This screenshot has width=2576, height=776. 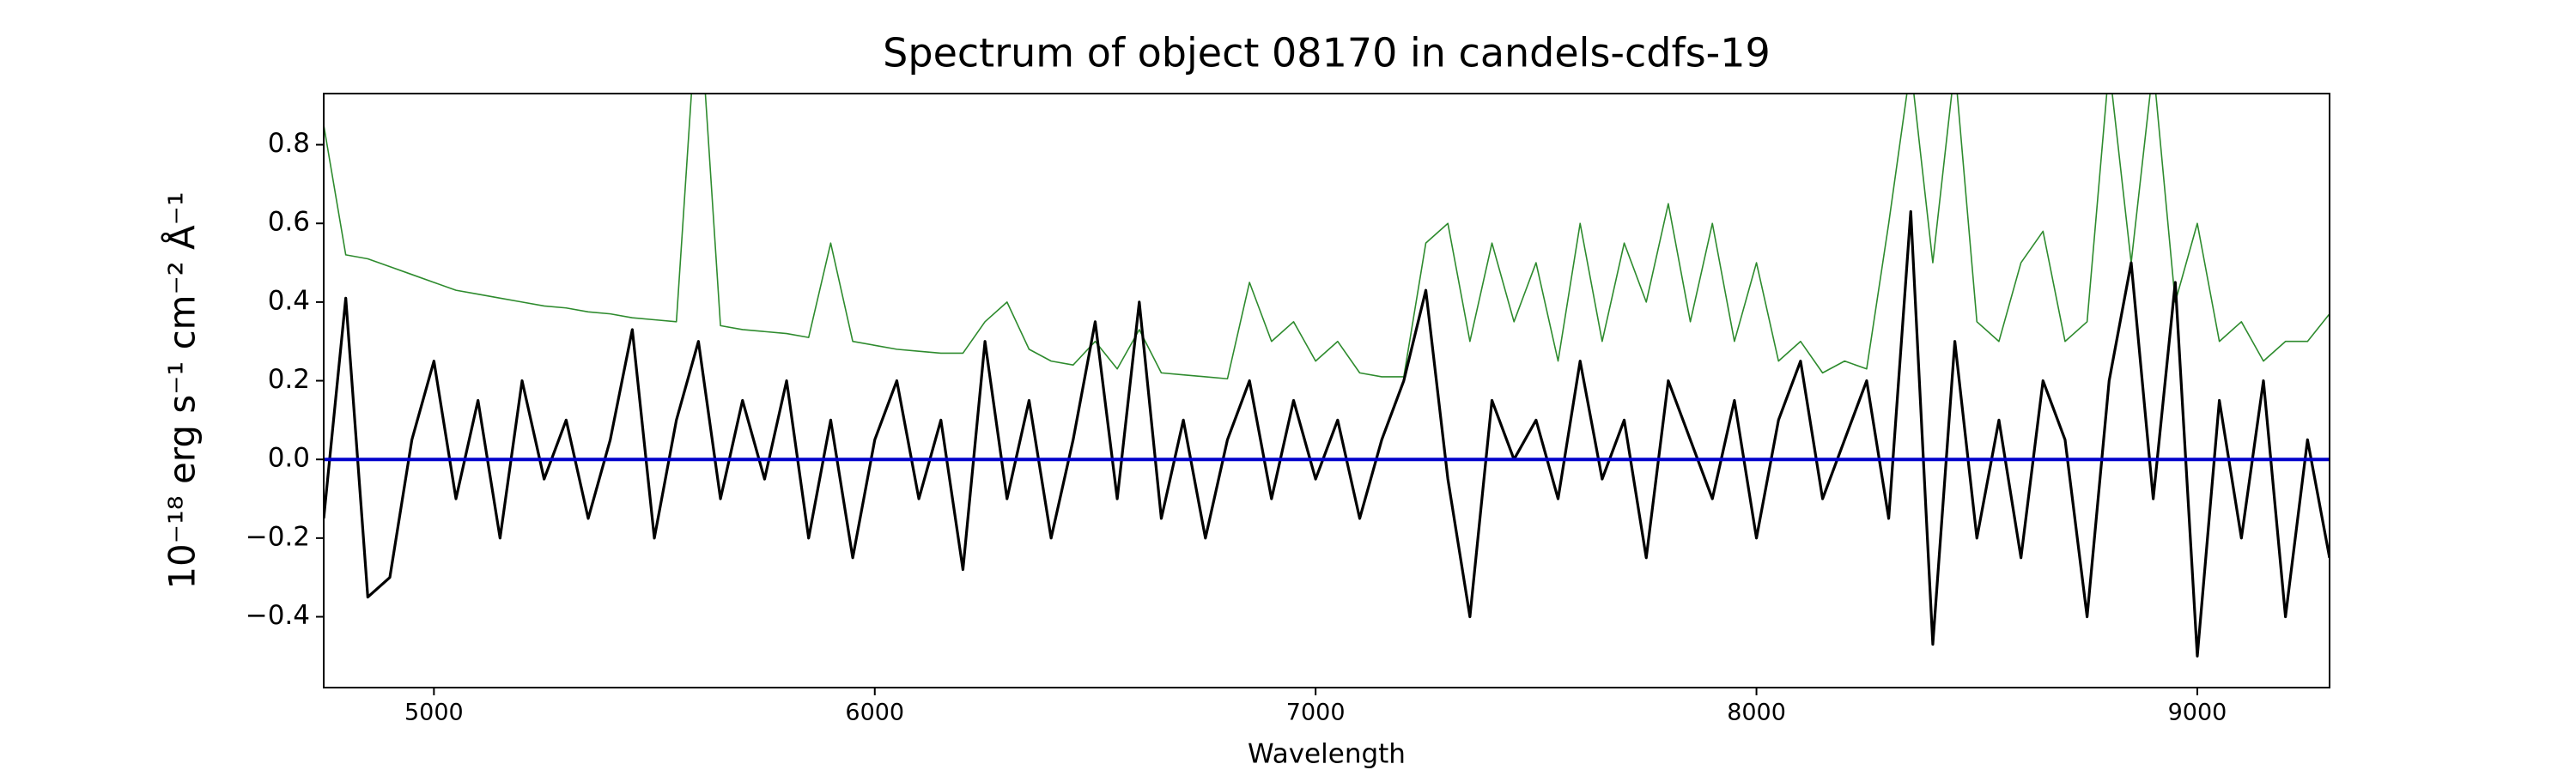 What do you see at coordinates (874, 713) in the screenshot?
I see `x-tick-label: 6000` at bounding box center [874, 713].